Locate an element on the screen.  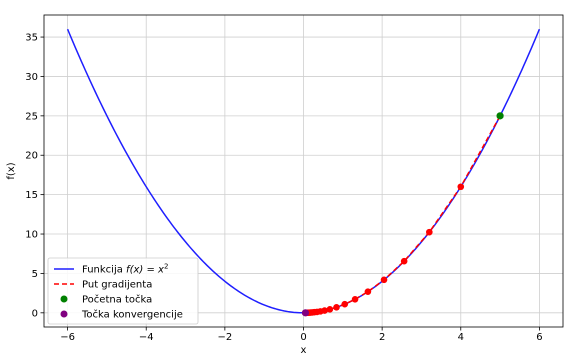
legend-label-convergence-point: Točka konvergencije is located at coordinates (132, 315).